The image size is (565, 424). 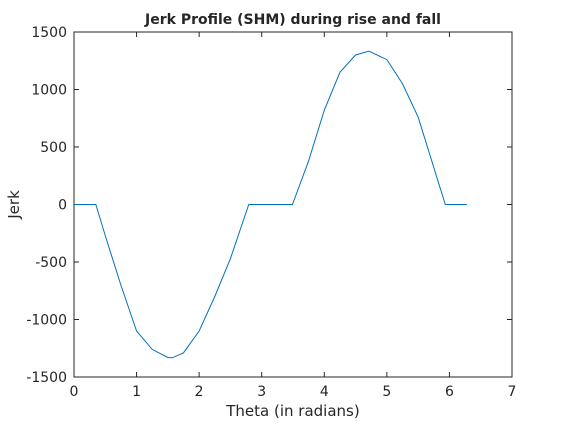 I want to click on x-tick-label: 5, so click(x=386, y=392).